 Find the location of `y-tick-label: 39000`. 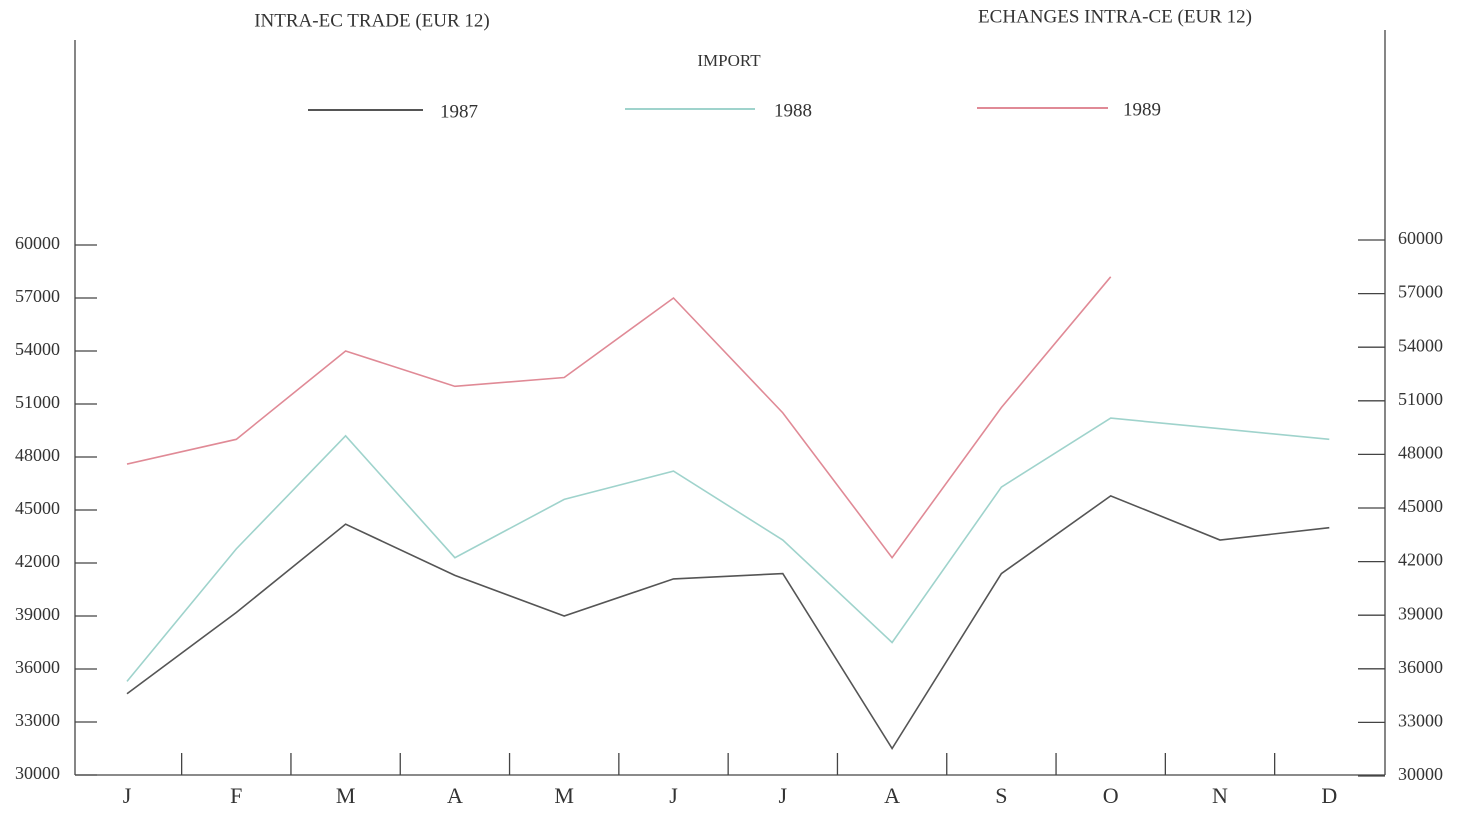

y-tick-label: 39000 is located at coordinates (37, 614).